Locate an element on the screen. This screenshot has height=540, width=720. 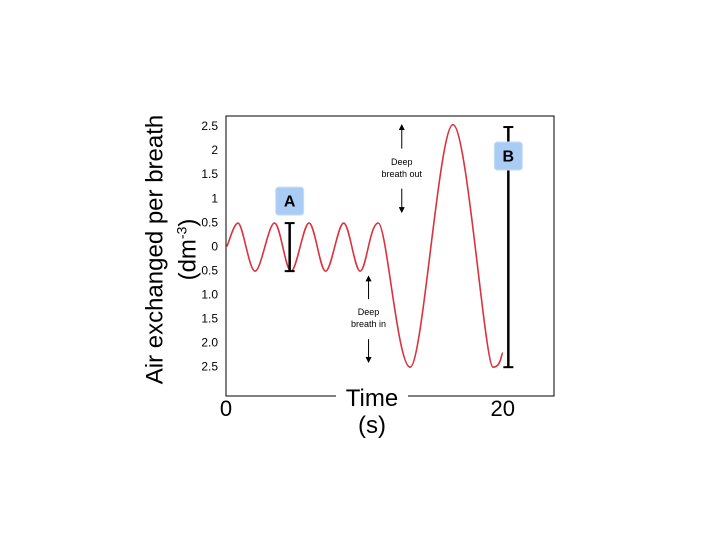
bracket-label: A is located at coordinates (290, 201).